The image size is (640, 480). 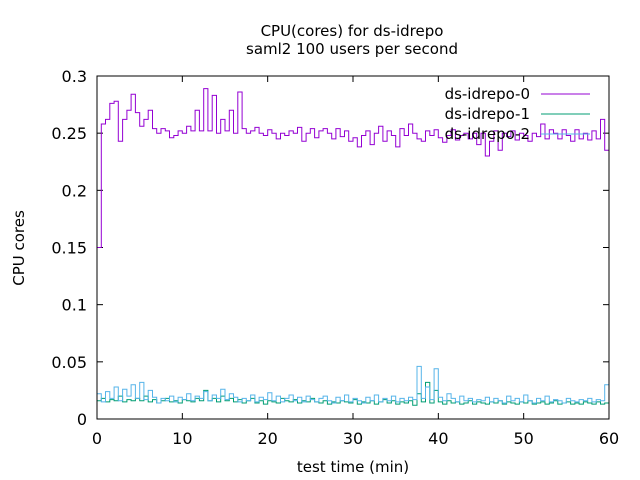 I want to click on legend-label: ds-idrepo-0, so click(x=487, y=94).